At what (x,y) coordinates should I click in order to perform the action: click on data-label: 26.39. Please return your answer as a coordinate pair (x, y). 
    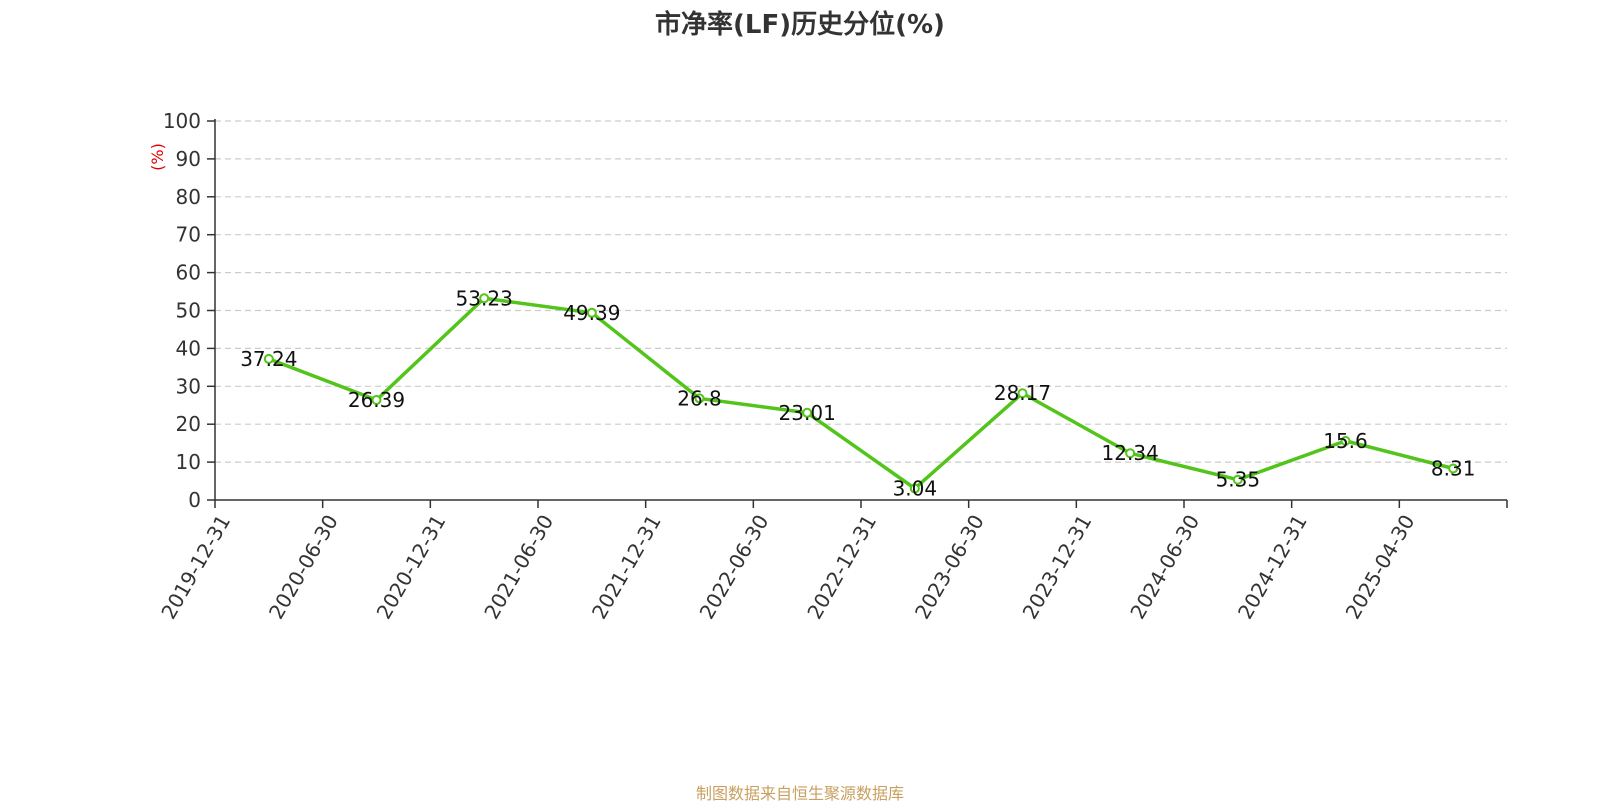
    Looking at the image, I should click on (376, 400).